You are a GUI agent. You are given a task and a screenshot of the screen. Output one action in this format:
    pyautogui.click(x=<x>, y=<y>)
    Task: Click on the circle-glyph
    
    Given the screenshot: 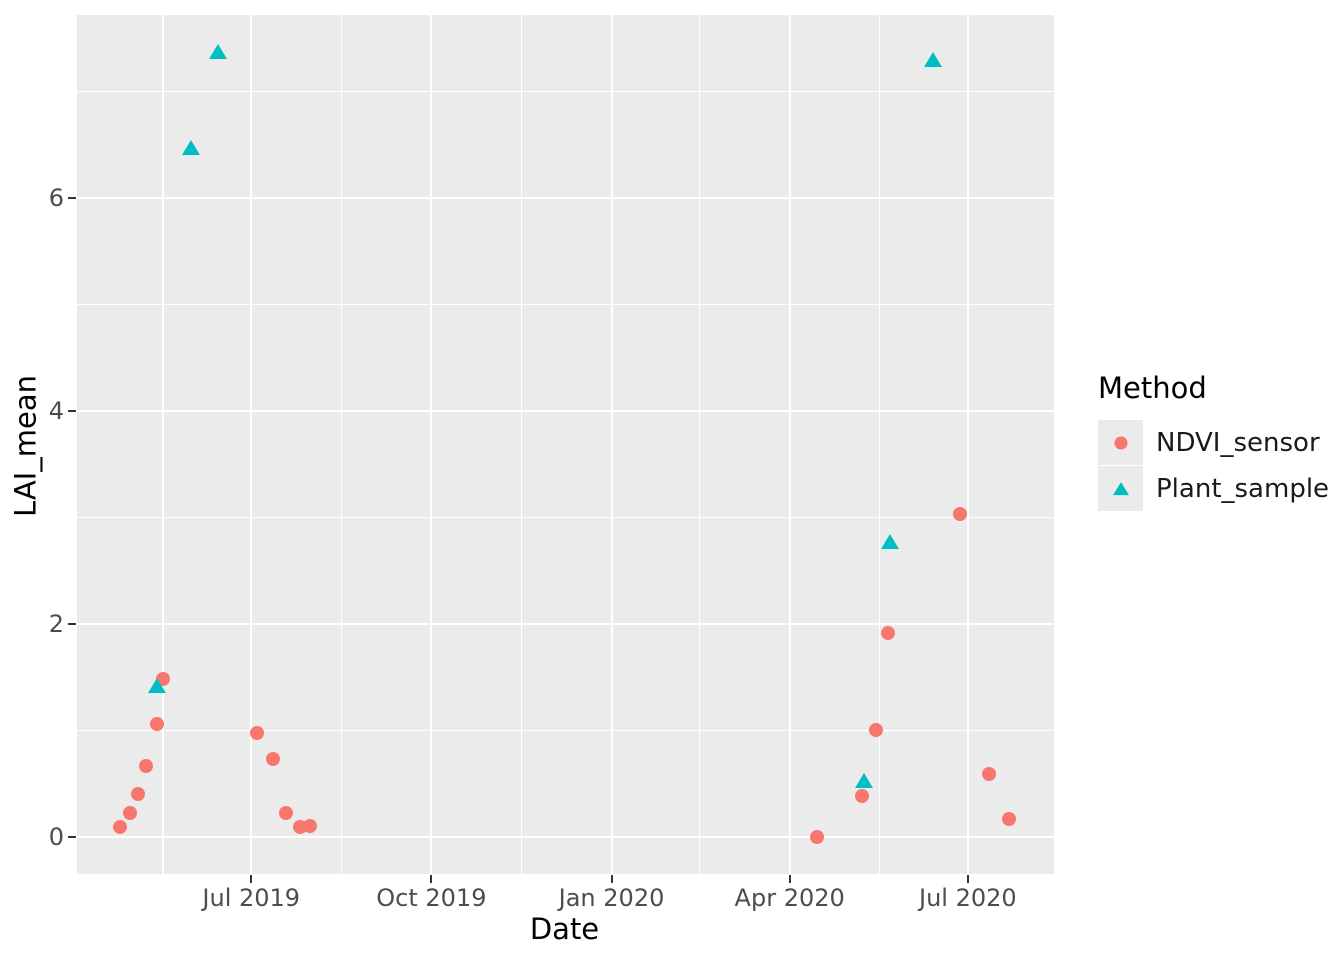 What is the action you would take?
    pyautogui.click(x=1120, y=442)
    